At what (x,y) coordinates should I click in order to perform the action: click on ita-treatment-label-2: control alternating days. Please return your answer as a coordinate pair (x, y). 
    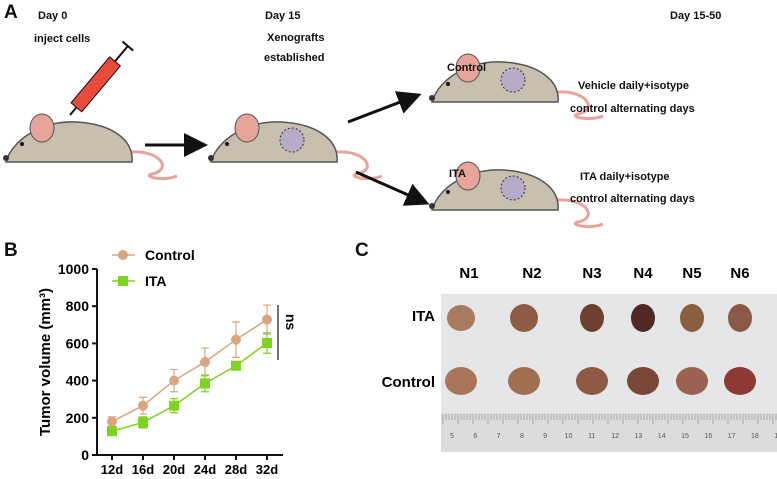
    Looking at the image, I should click on (632, 199).